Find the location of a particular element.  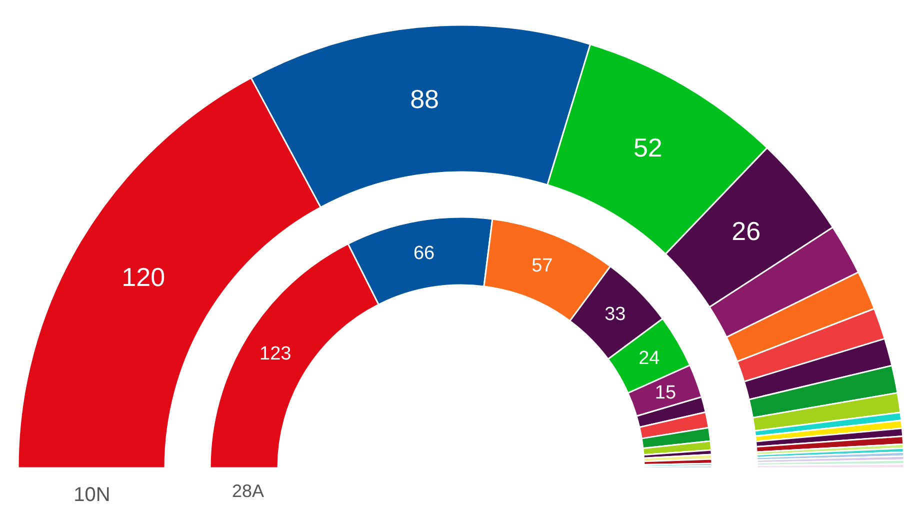

data-label: 15 is located at coordinates (665, 393).